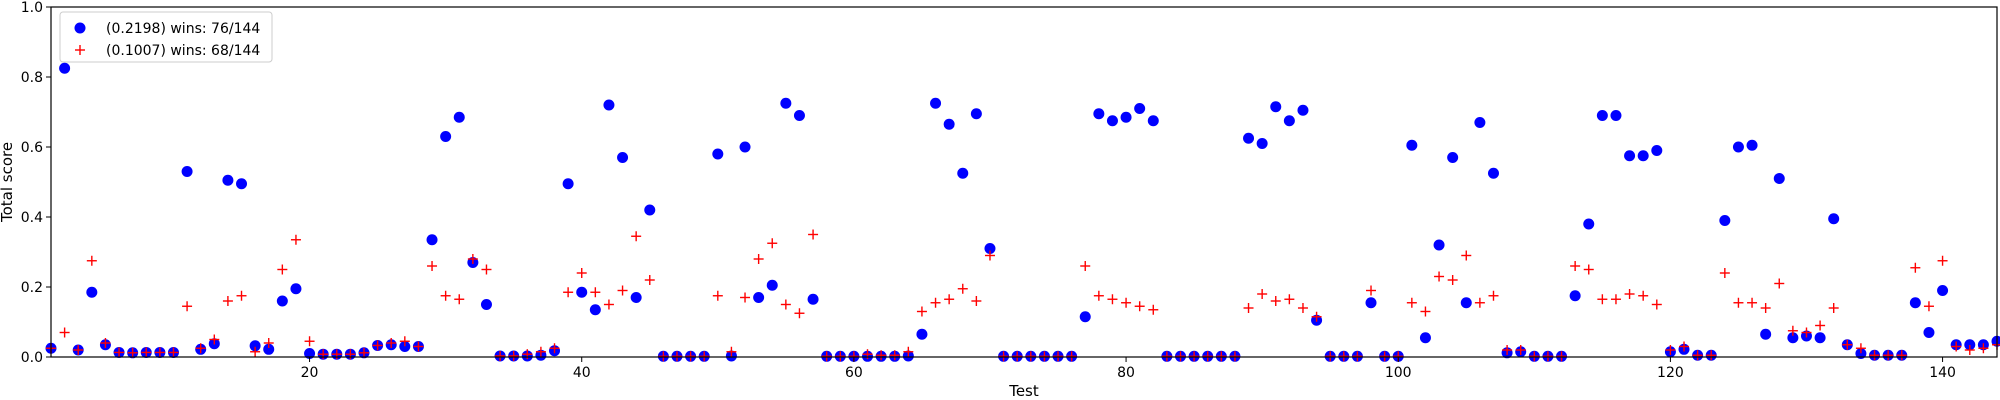 The width and height of the screenshot is (2000, 400). What do you see at coordinates (183, 29) in the screenshot?
I see `legend-label-series-1: (0.2198) wins: 76/144` at bounding box center [183, 29].